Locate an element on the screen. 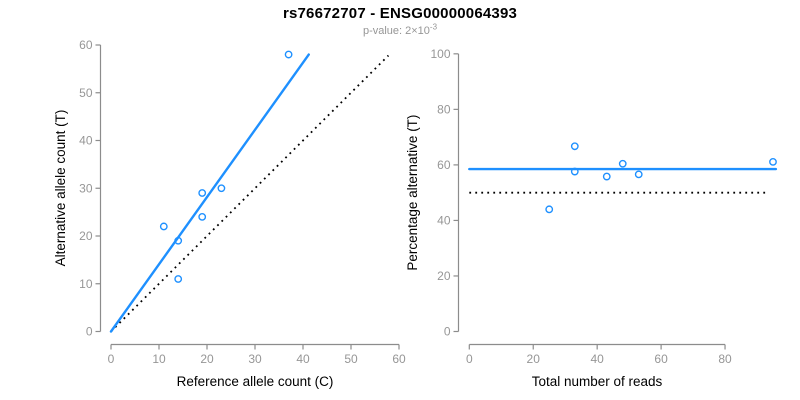  pvalue-subtitle: p-value: 2×10-3 is located at coordinates (400, 29).